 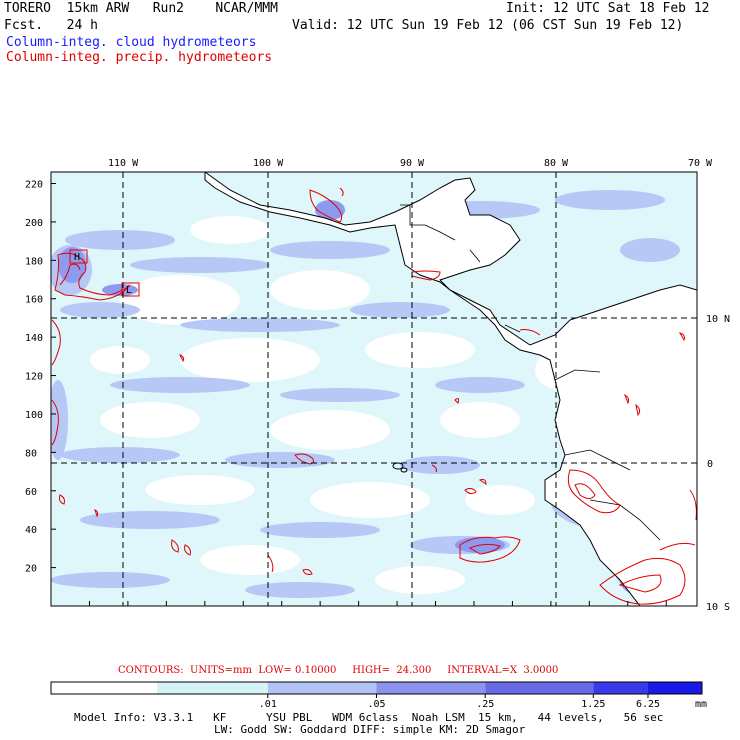 What do you see at coordinates (34, 415) in the screenshot?
I see `y-tick-label: 100` at bounding box center [34, 415].